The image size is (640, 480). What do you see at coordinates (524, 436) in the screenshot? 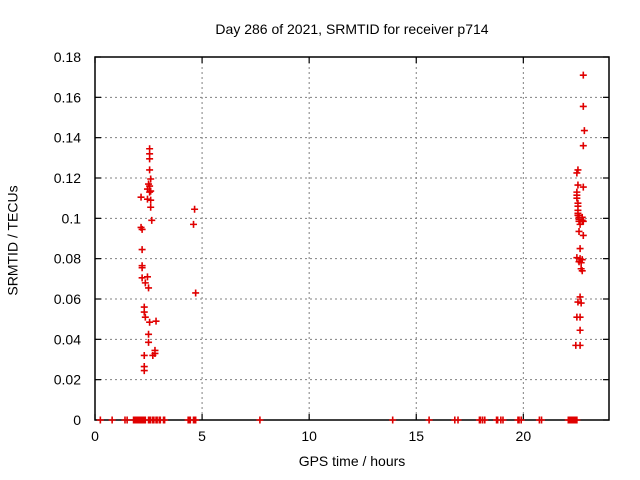
I see `x-tick-label: 20` at bounding box center [524, 436].